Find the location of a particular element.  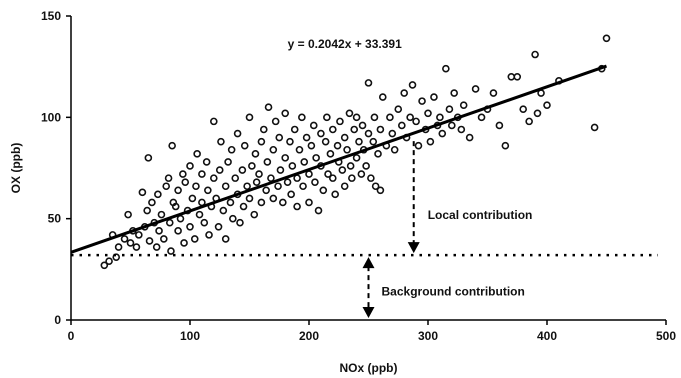

x-tick-label: 0 is located at coordinates (71, 336).